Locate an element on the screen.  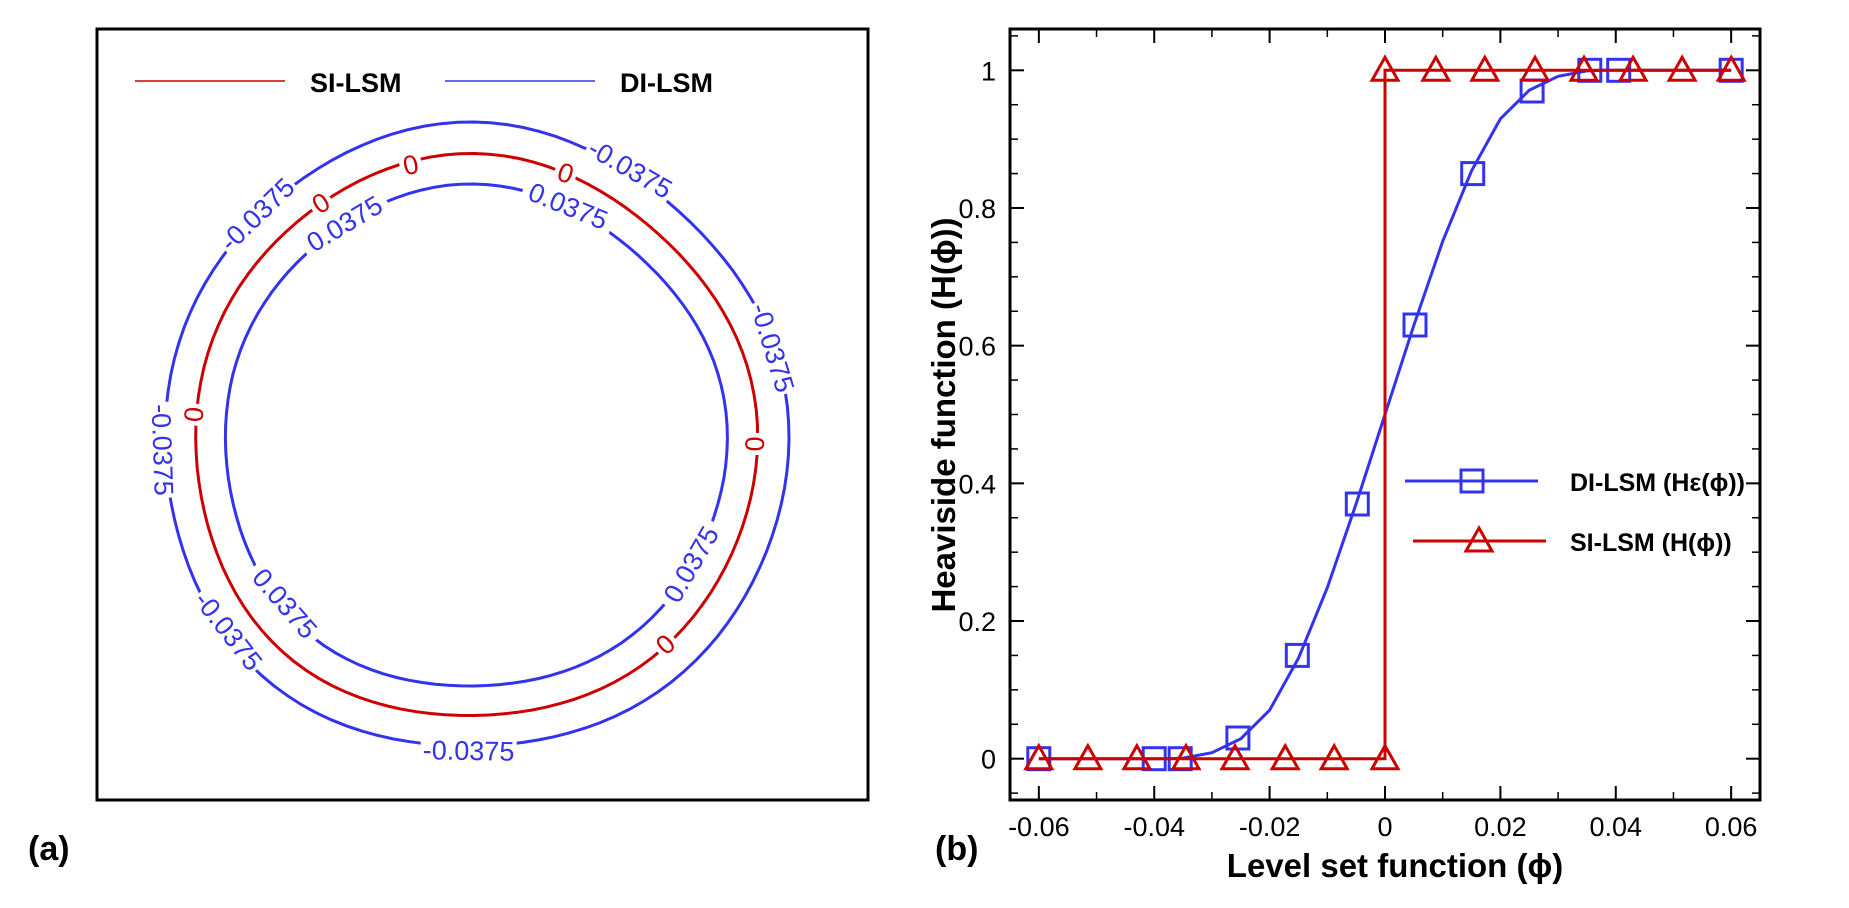
contour-label-outer-3-bg is located at coordinates (228, 631).